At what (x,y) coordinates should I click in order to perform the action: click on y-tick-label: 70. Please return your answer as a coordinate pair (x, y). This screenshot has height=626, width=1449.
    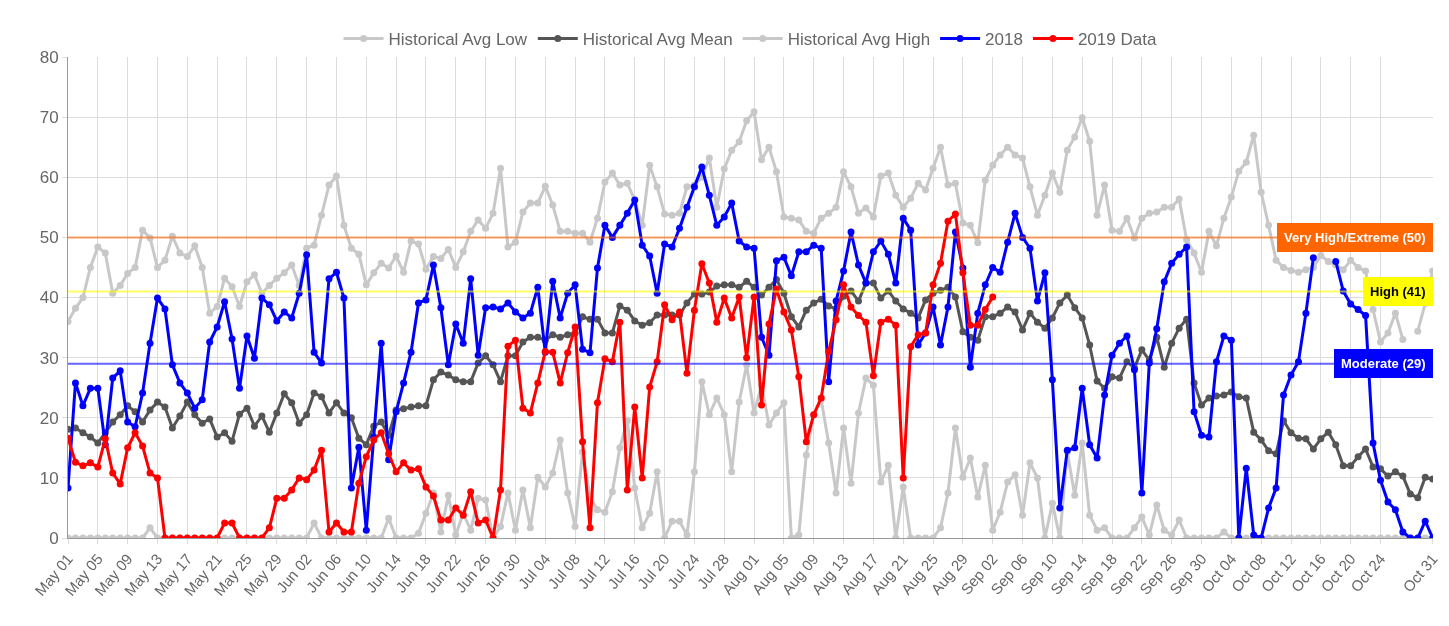
    Looking at the image, I should click on (49, 118).